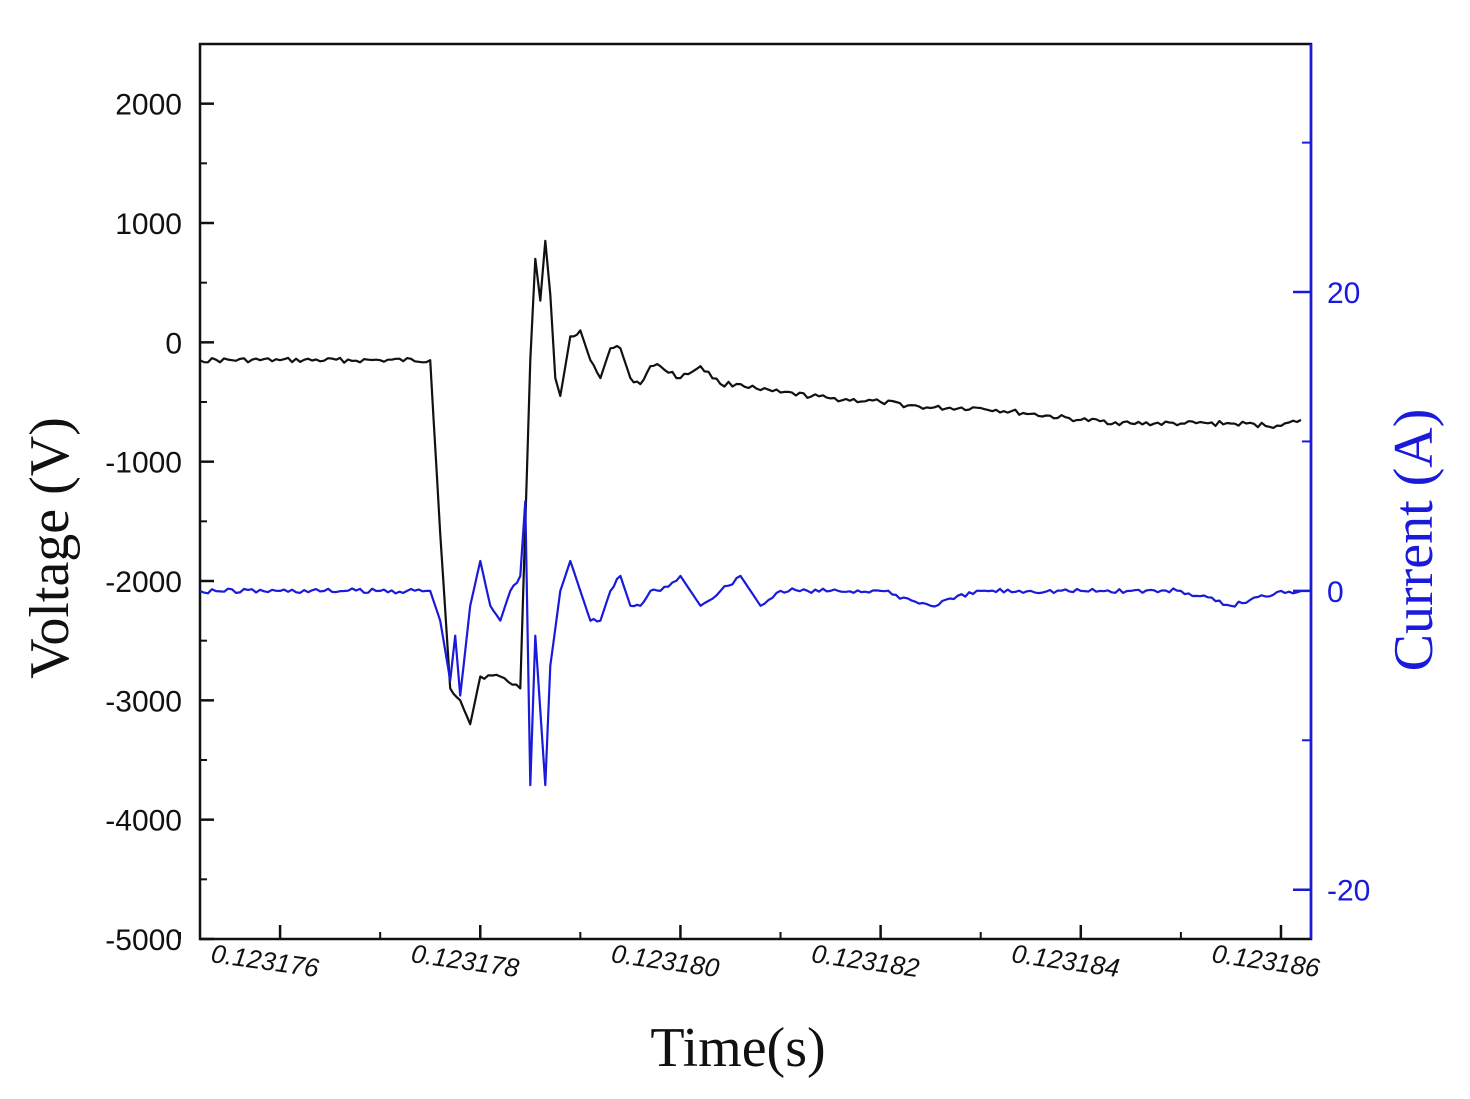 The width and height of the screenshot is (1470, 1099). I want to click on y-axis-title: Voltage (V), so click(50, 548).